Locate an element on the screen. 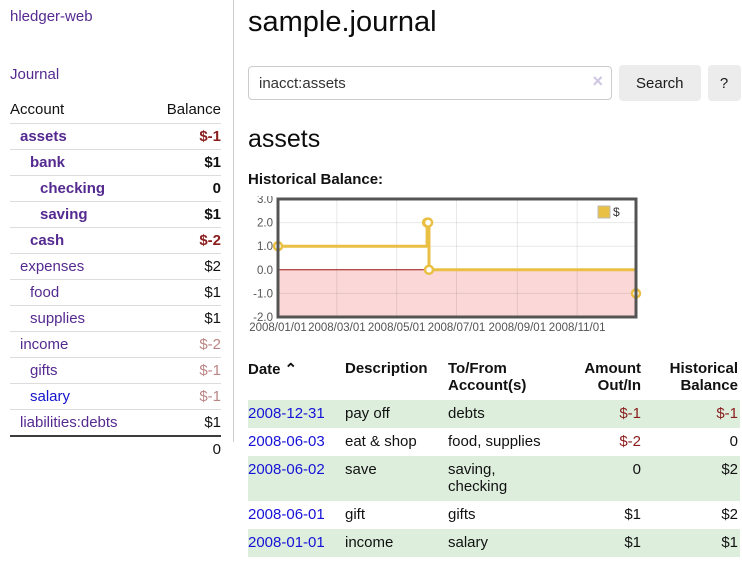  account-row: income $-2 is located at coordinates (115, 344).